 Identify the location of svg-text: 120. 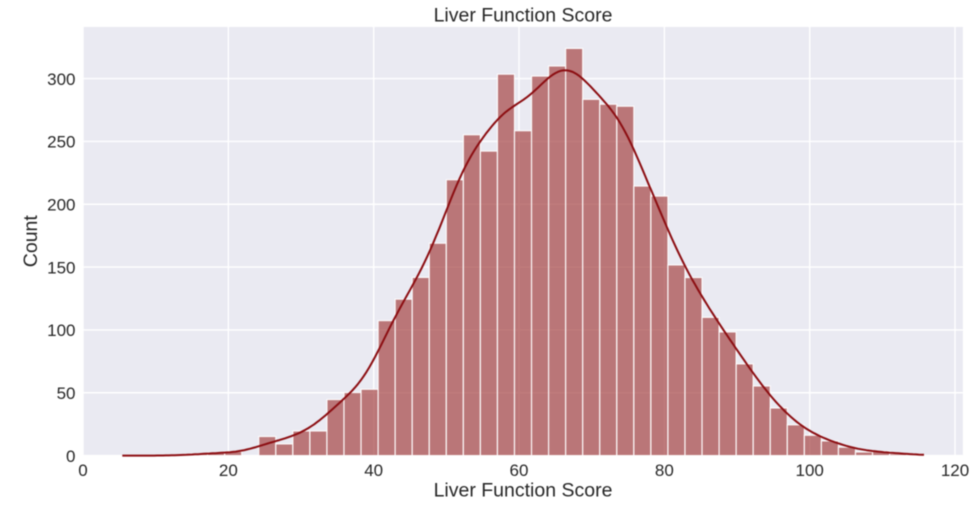
(955, 470).